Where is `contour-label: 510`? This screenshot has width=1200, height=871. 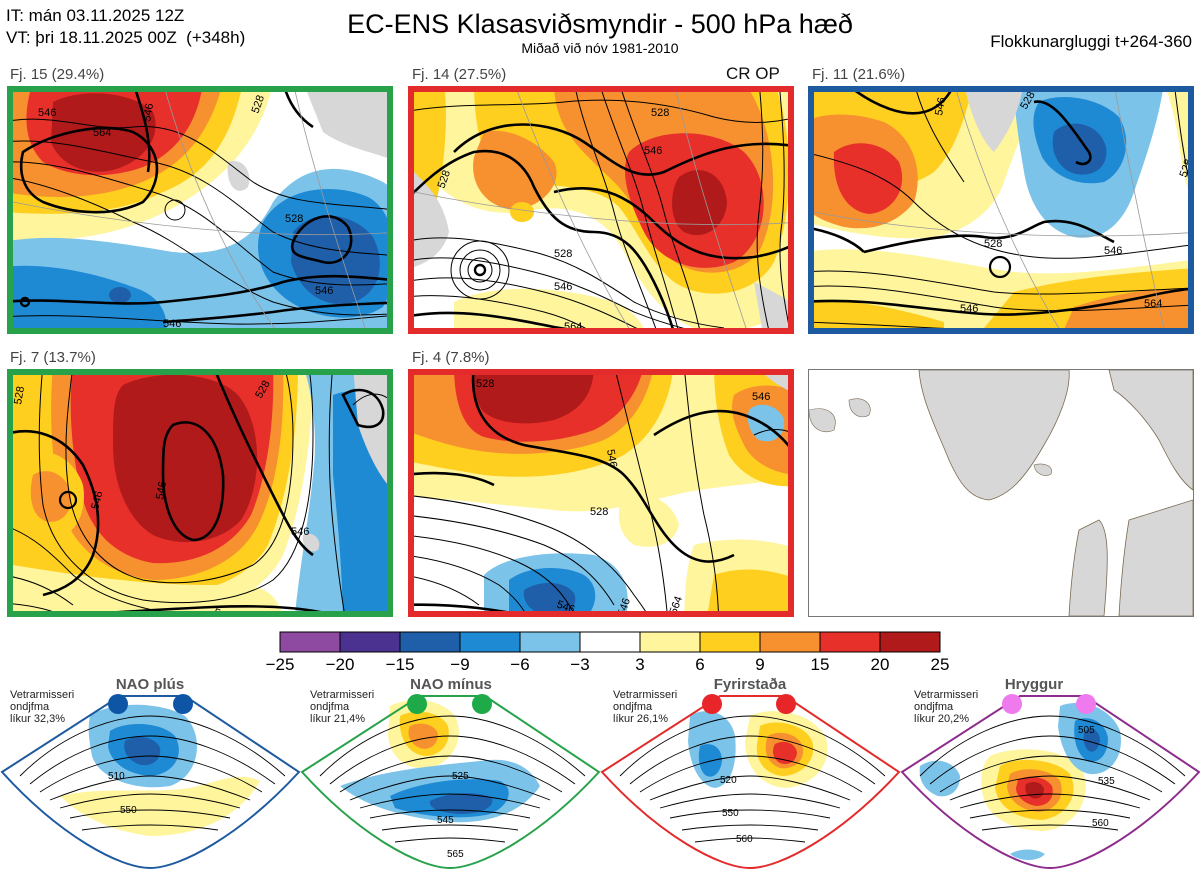 contour-label: 510 is located at coordinates (116, 776).